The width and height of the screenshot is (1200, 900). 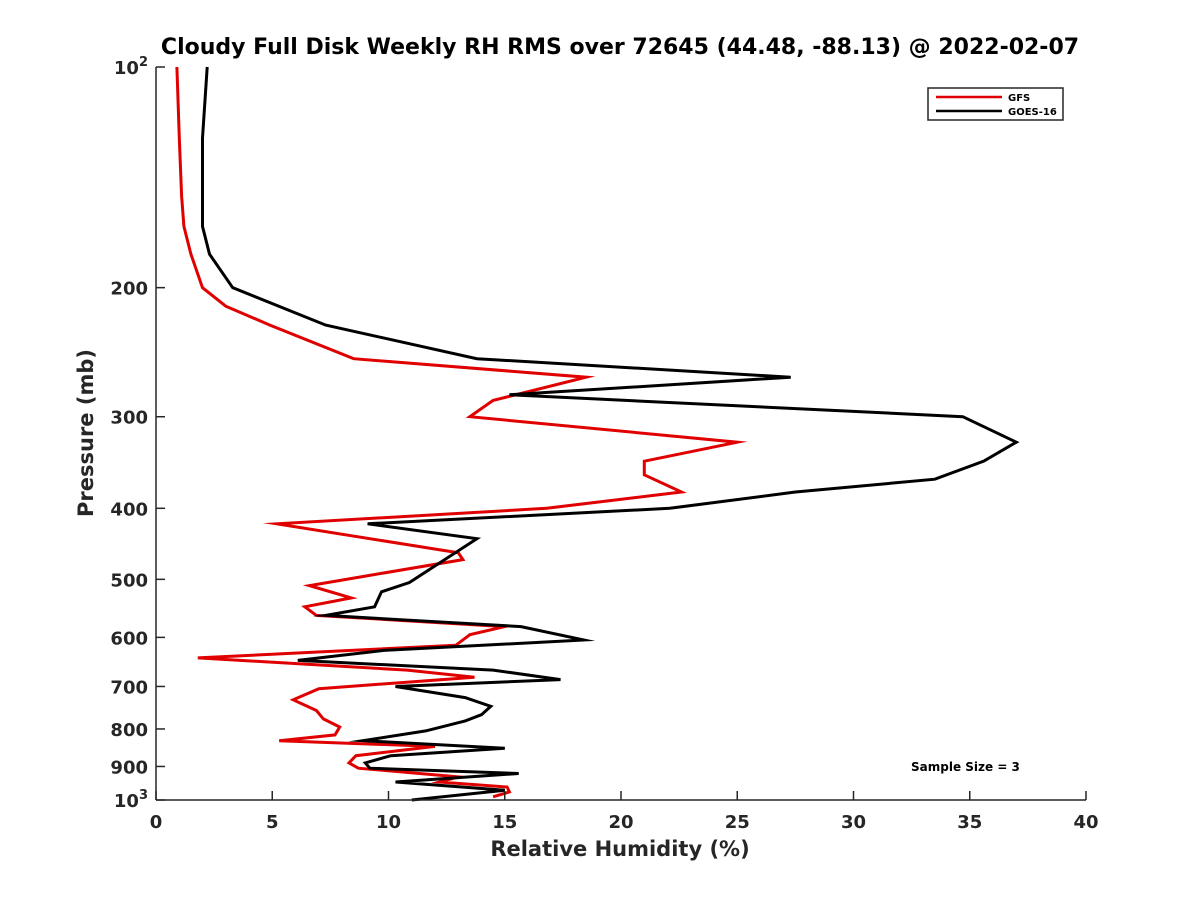 What do you see at coordinates (129, 687) in the screenshot?
I see `y-tick-label: 700` at bounding box center [129, 687].